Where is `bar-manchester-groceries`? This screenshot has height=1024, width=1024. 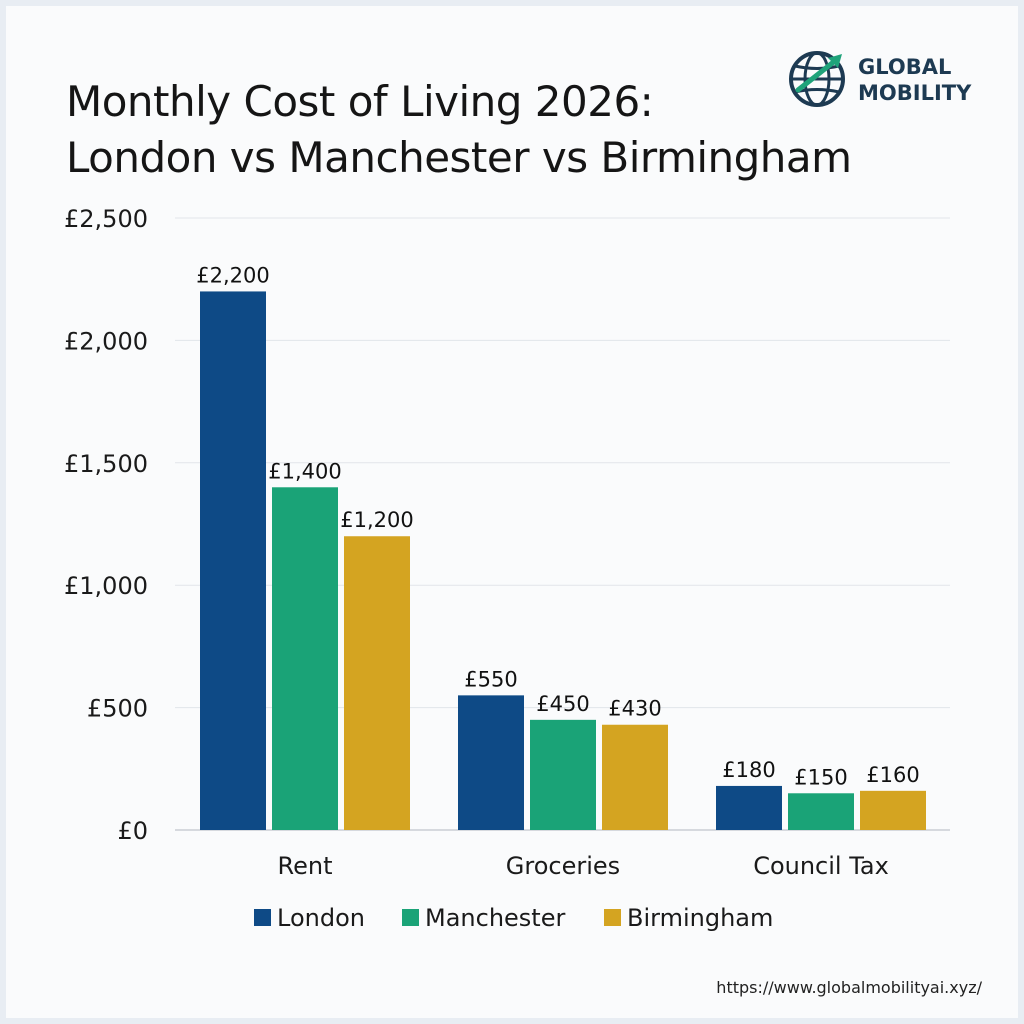
bar-manchester-groceries is located at coordinates (563, 774).